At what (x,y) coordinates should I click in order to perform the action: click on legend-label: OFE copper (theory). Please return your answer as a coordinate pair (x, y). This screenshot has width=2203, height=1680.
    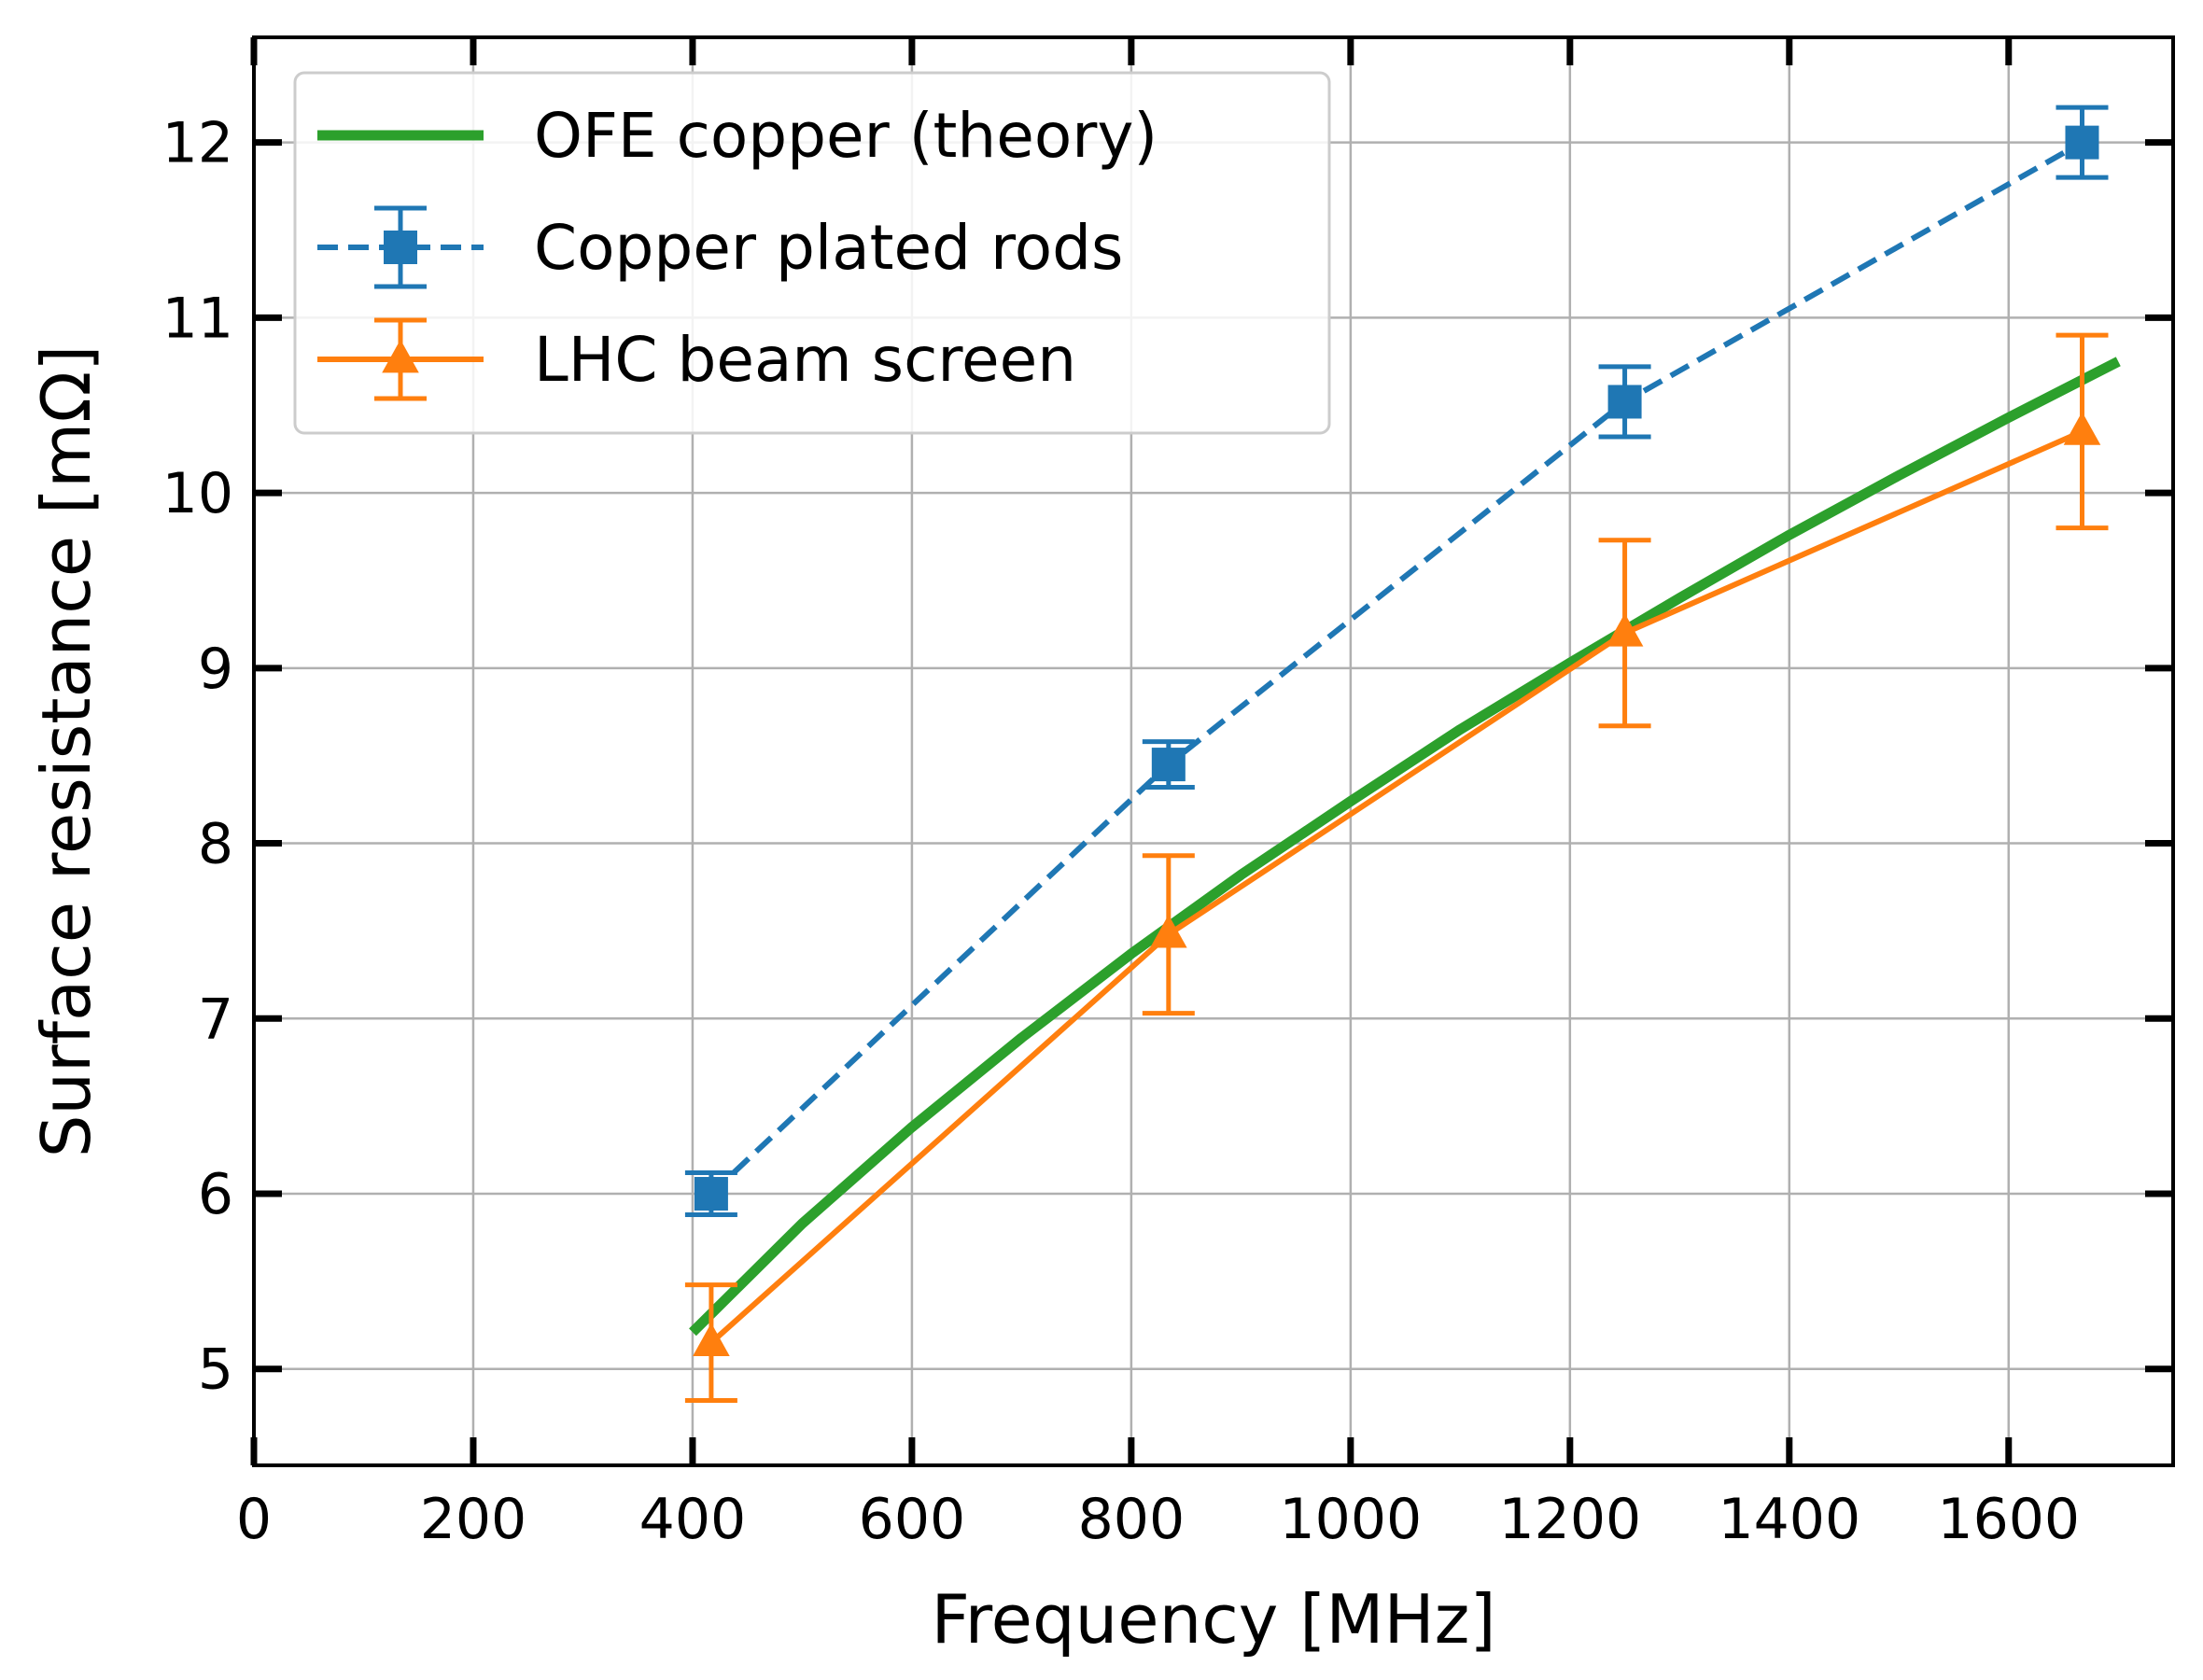
    Looking at the image, I should click on (846, 136).